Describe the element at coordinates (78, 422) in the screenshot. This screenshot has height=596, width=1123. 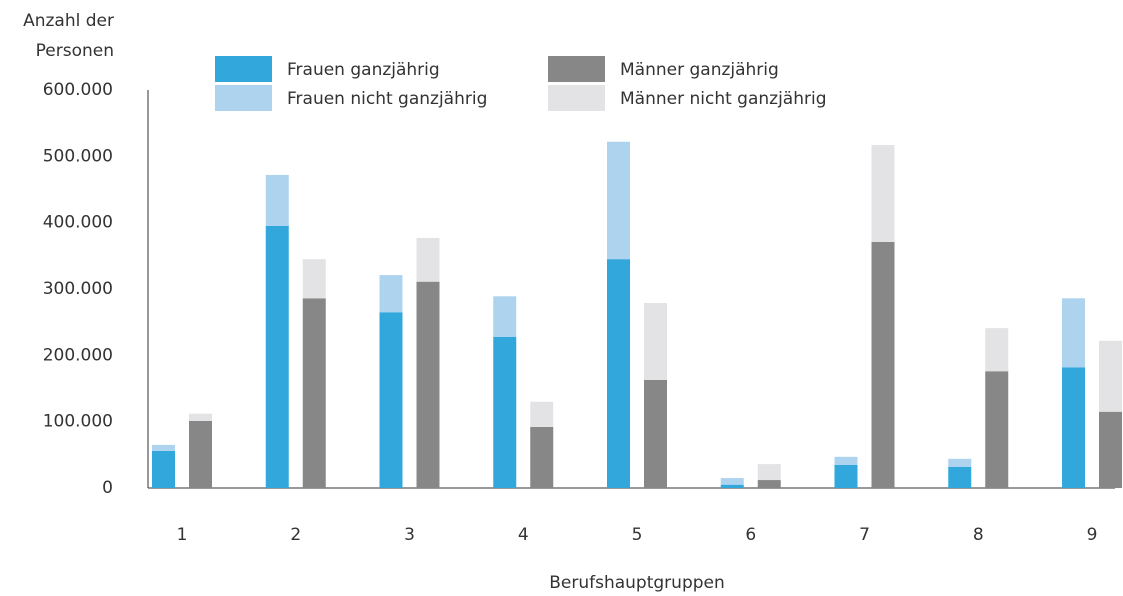
I see `y-tick-label: 100.000` at that location.